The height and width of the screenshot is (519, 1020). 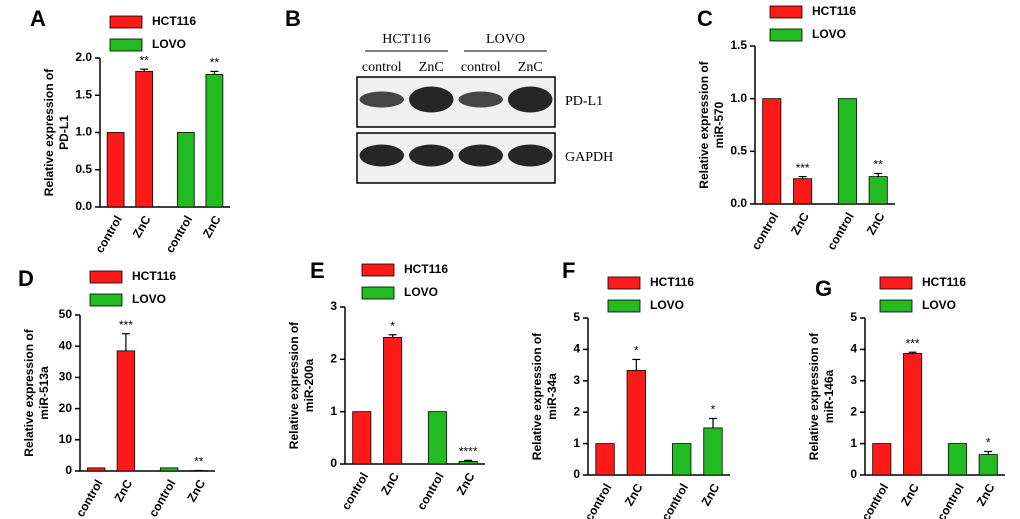 I want to click on y-tick-label: 2.0, so click(x=83, y=57).